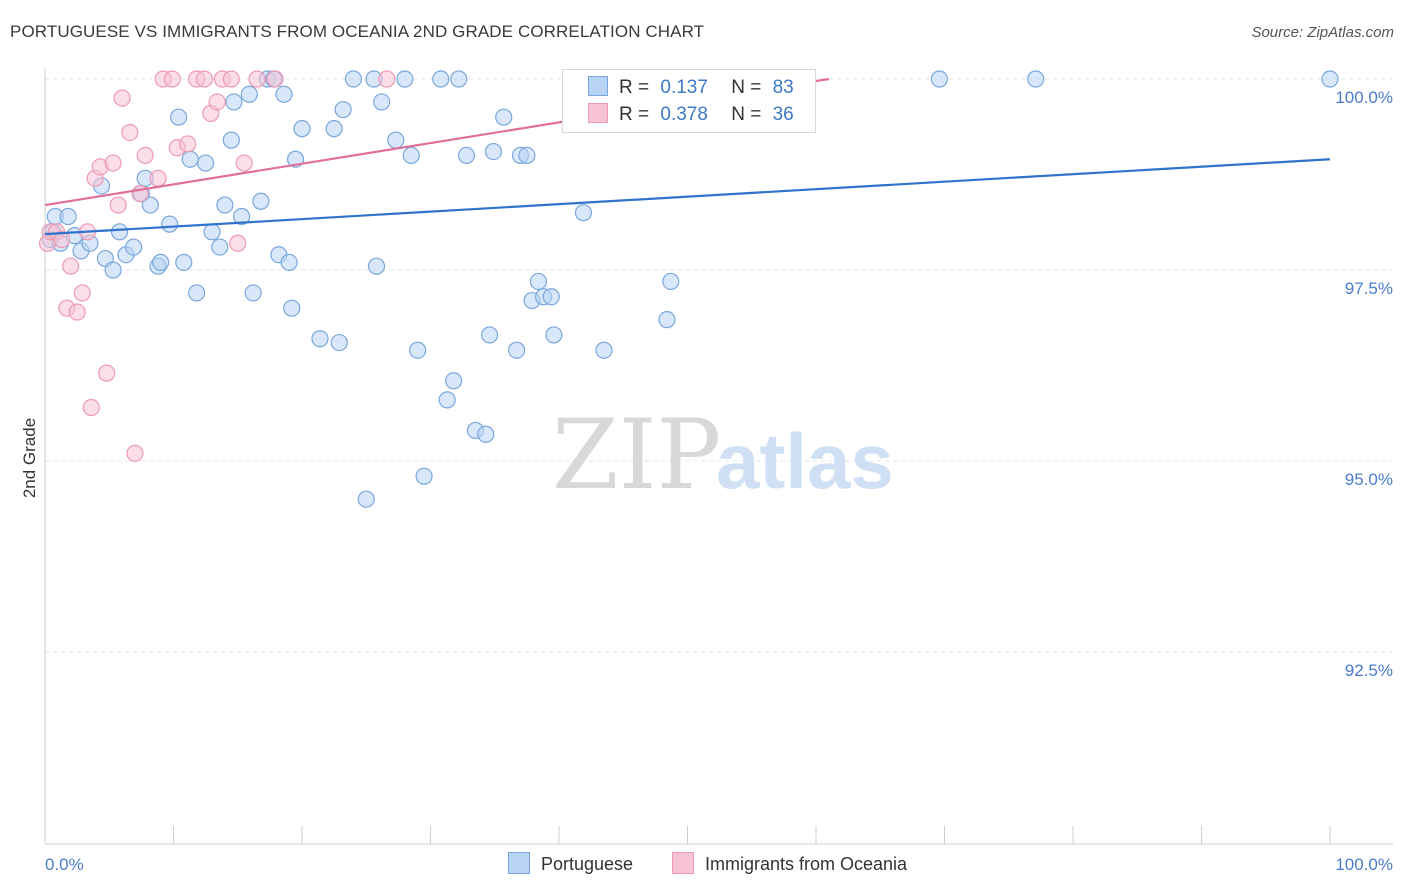 This screenshot has width=1406, height=892. What do you see at coordinates (1369, 288) in the screenshot?
I see `y-tick-label: 97.5%` at bounding box center [1369, 288].